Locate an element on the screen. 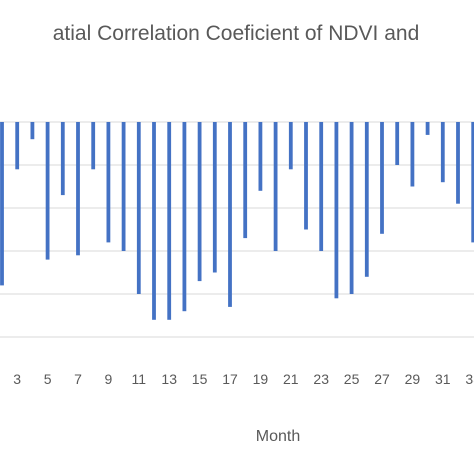  x-tick-label: 17 is located at coordinates (230, 379).